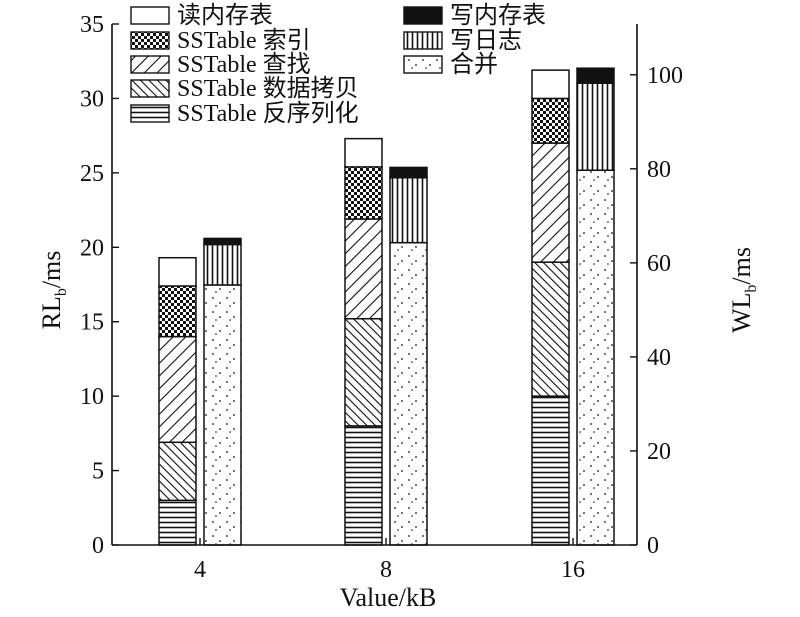 Image resolution: width=800 pixels, height=617 pixels. What do you see at coordinates (268, 113) in the screenshot?
I see `legend-label-SSTable-反序列化: SSTable 反序列化` at bounding box center [268, 113].